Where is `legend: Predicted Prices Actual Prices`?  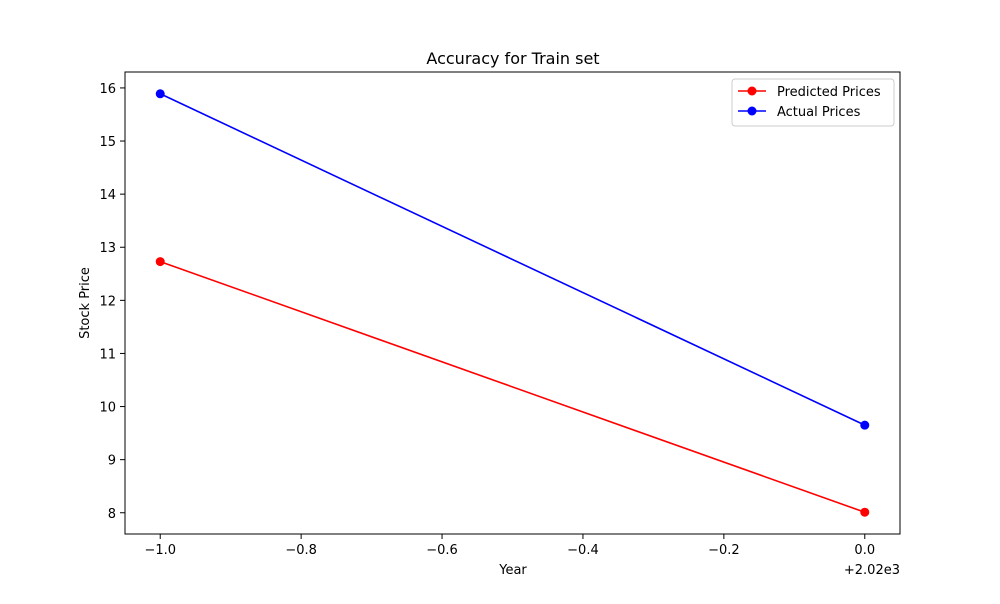 legend: Predicted Prices Actual Prices is located at coordinates (813, 102).